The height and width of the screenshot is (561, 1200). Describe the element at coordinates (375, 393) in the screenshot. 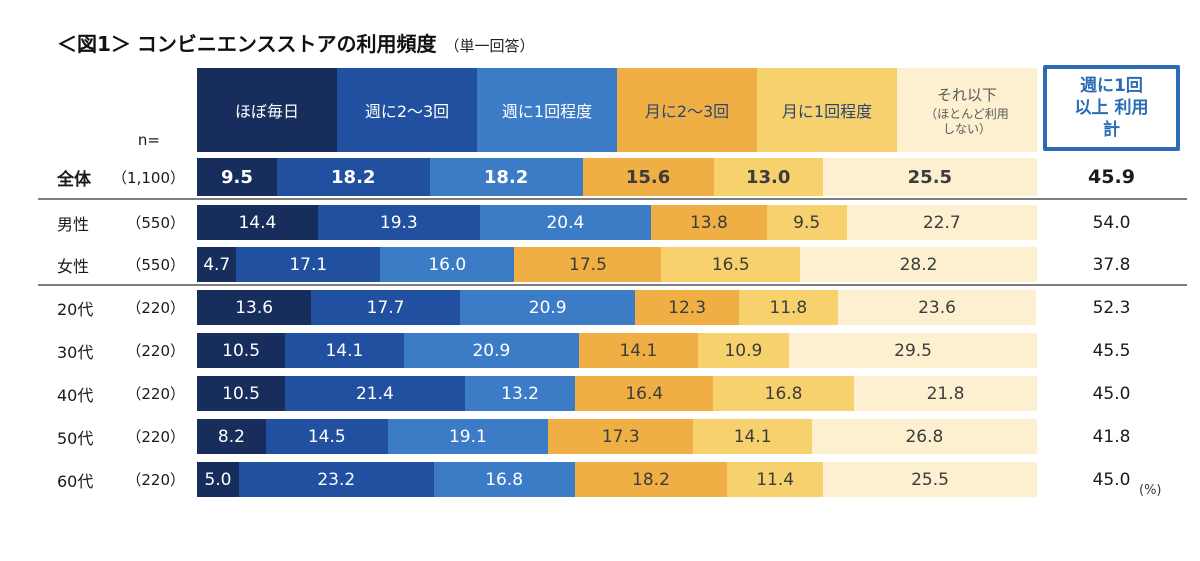

I see `bar-segment: 21.4` at that location.